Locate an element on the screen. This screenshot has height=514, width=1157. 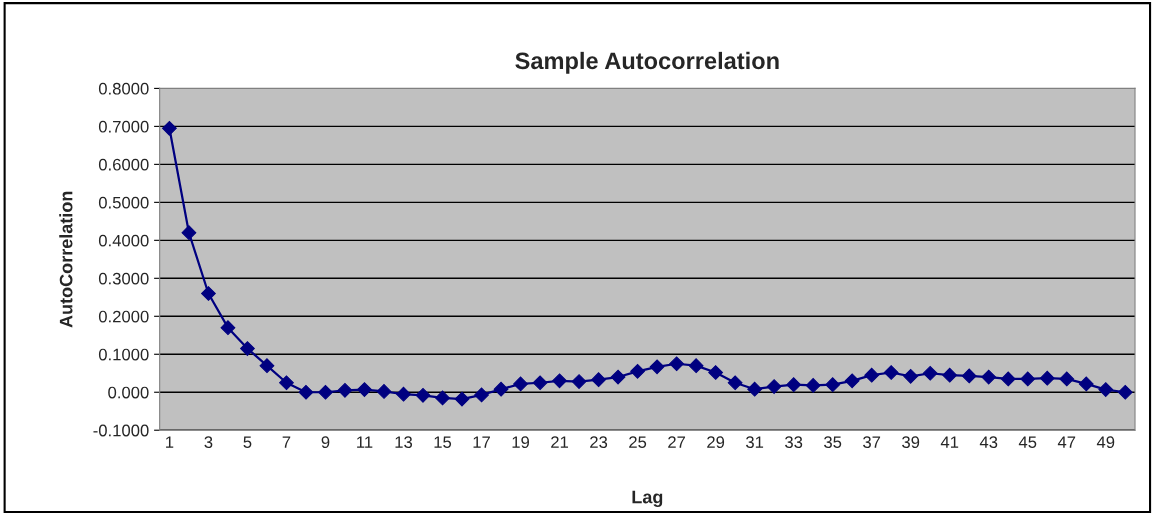
y-tick-label: 0.4000 is located at coordinates (123, 240).